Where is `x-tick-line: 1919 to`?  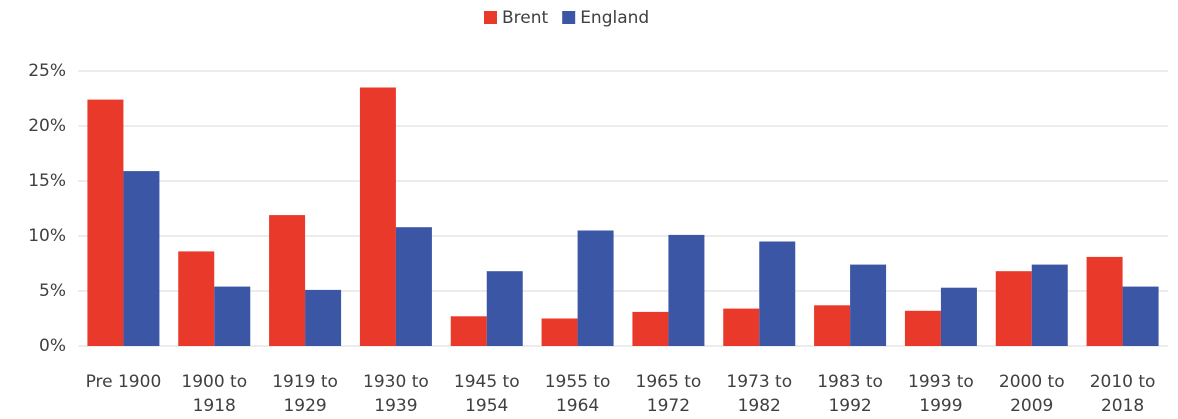 x-tick-line: 1919 to is located at coordinates (305, 382).